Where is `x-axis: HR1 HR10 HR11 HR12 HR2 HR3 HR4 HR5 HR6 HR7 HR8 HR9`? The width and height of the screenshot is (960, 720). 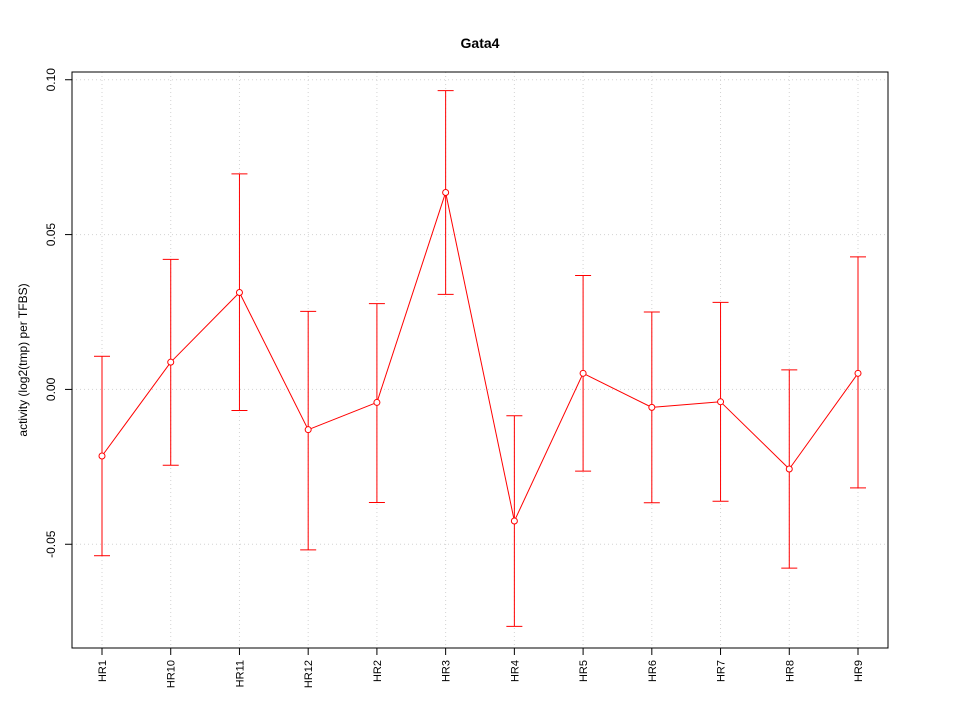 x-axis: HR1 HR10 HR11 HR12 HR2 HR3 HR4 HR5 HR6 HR7 HR8 HR9 is located at coordinates (481, 668).